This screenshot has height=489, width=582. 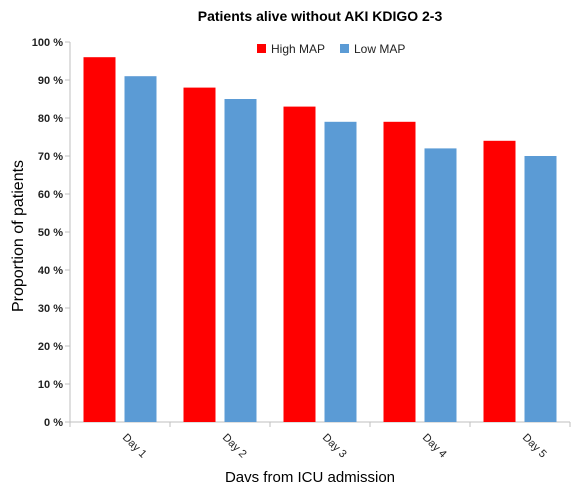 What do you see at coordinates (50, 309) in the screenshot?
I see `y-tick-label: 30 %` at bounding box center [50, 309].